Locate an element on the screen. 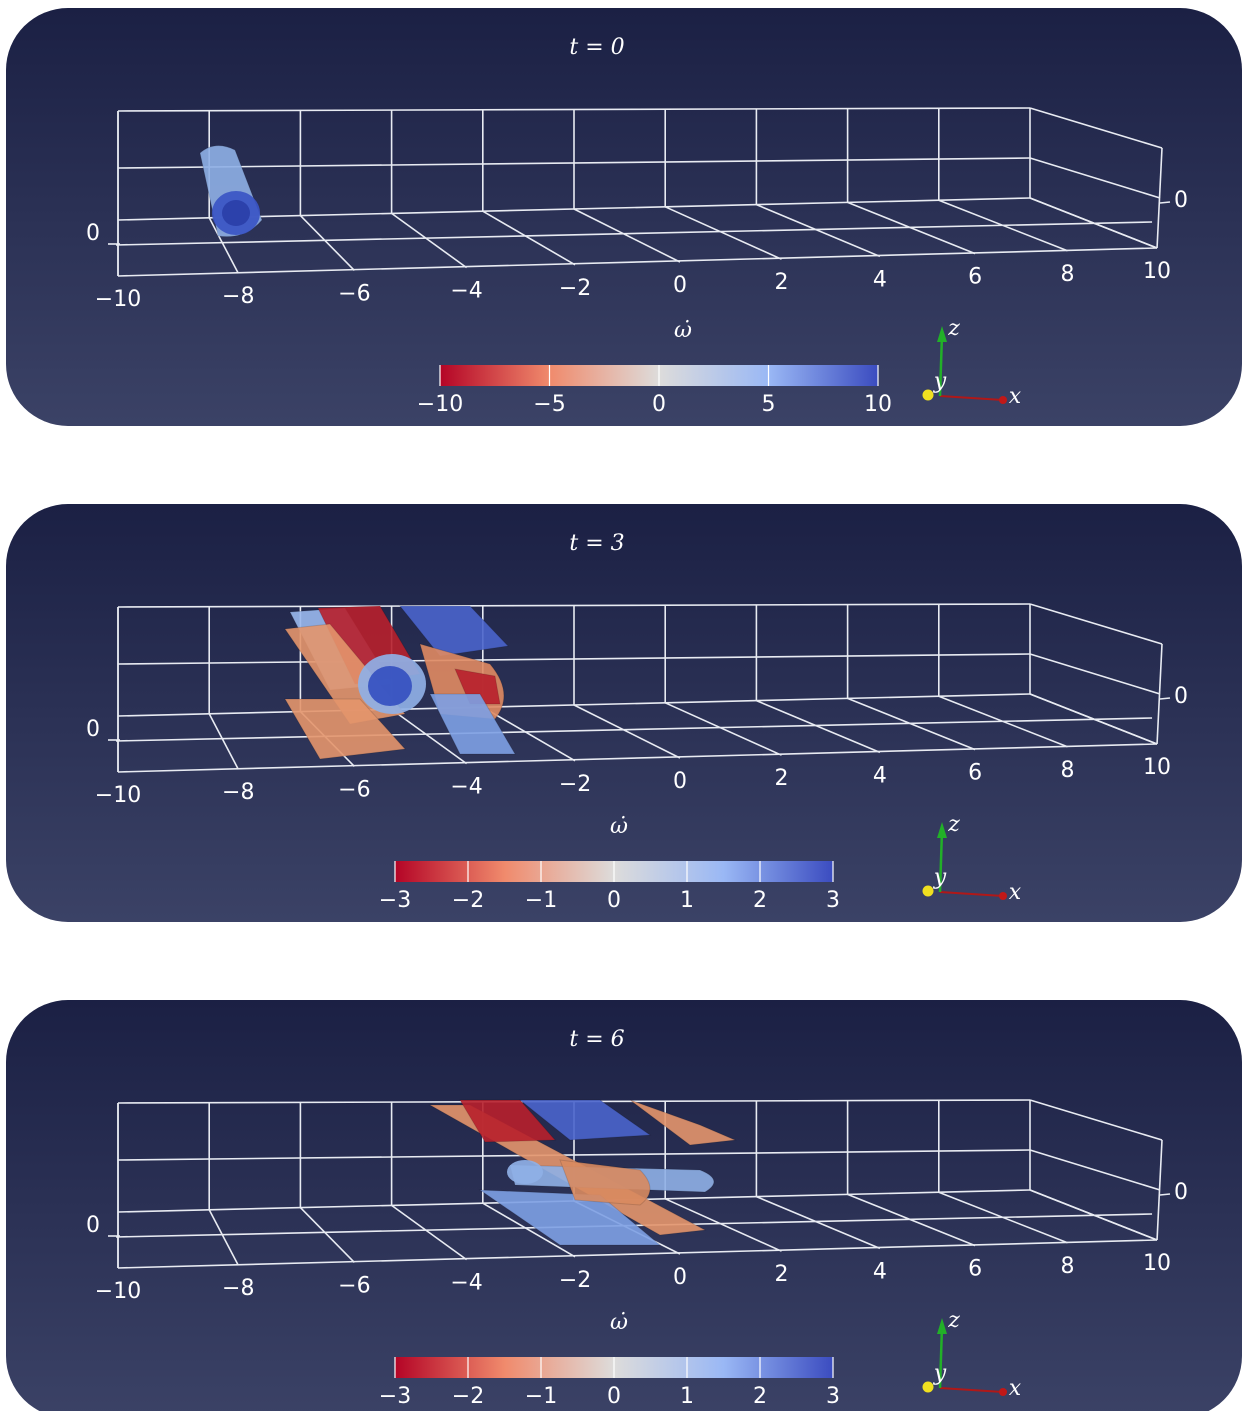 The width and height of the screenshot is (1242, 1411). colorbar-tick-label: 5 is located at coordinates (769, 404).